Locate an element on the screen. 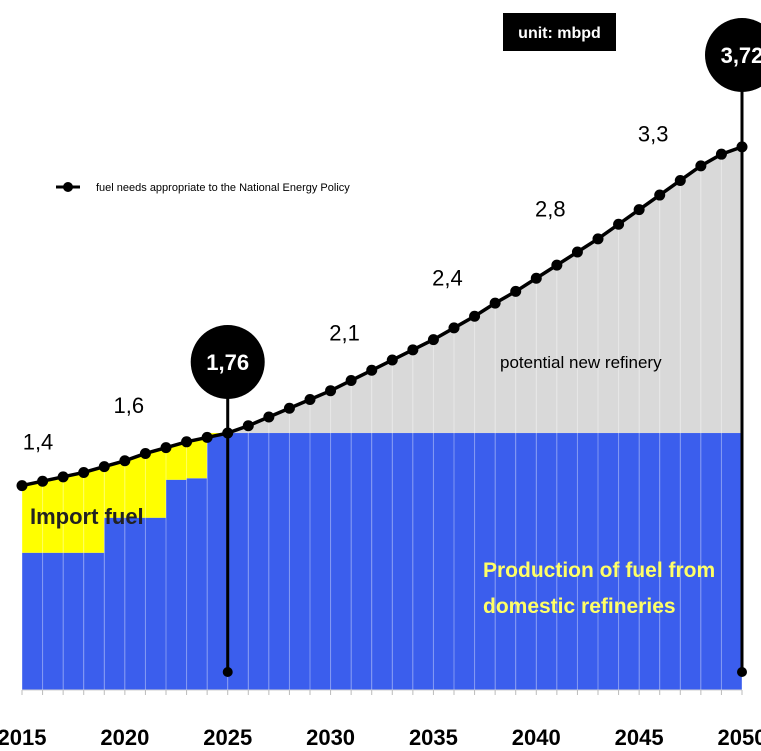 Image resolution: width=761 pixels, height=751 pixels. production-label-line2: domestic refineries is located at coordinates (579, 606).